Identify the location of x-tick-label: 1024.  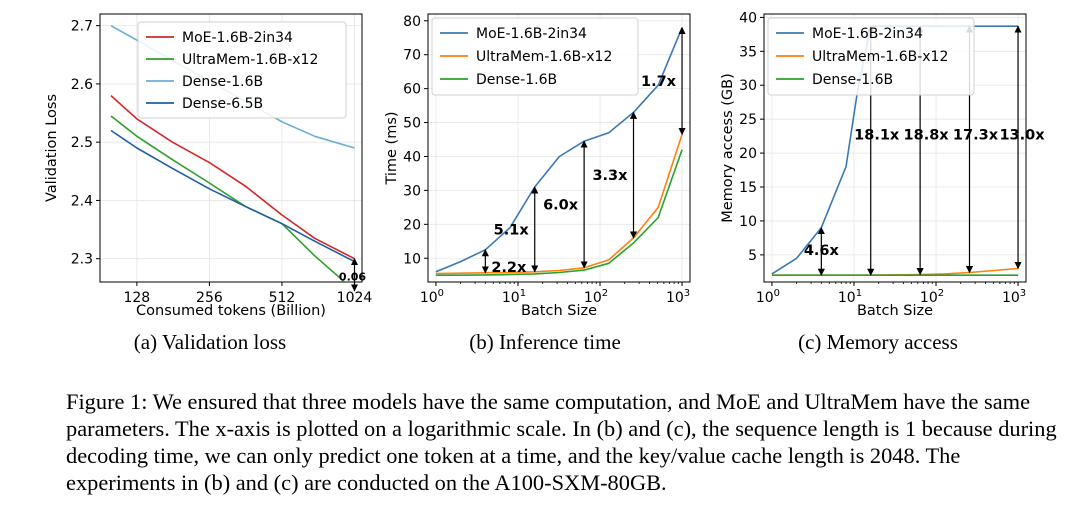
(355, 298).